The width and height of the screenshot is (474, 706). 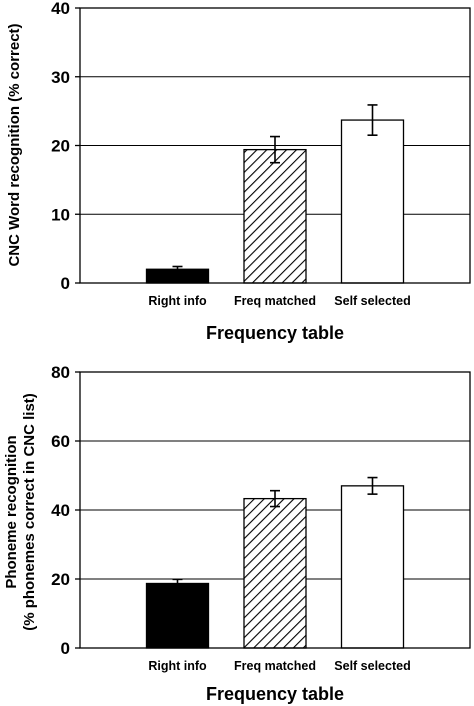 What do you see at coordinates (11, 511) in the screenshot?
I see `chart2-y-axis-label-line1: Phoneme recognition` at bounding box center [11, 511].